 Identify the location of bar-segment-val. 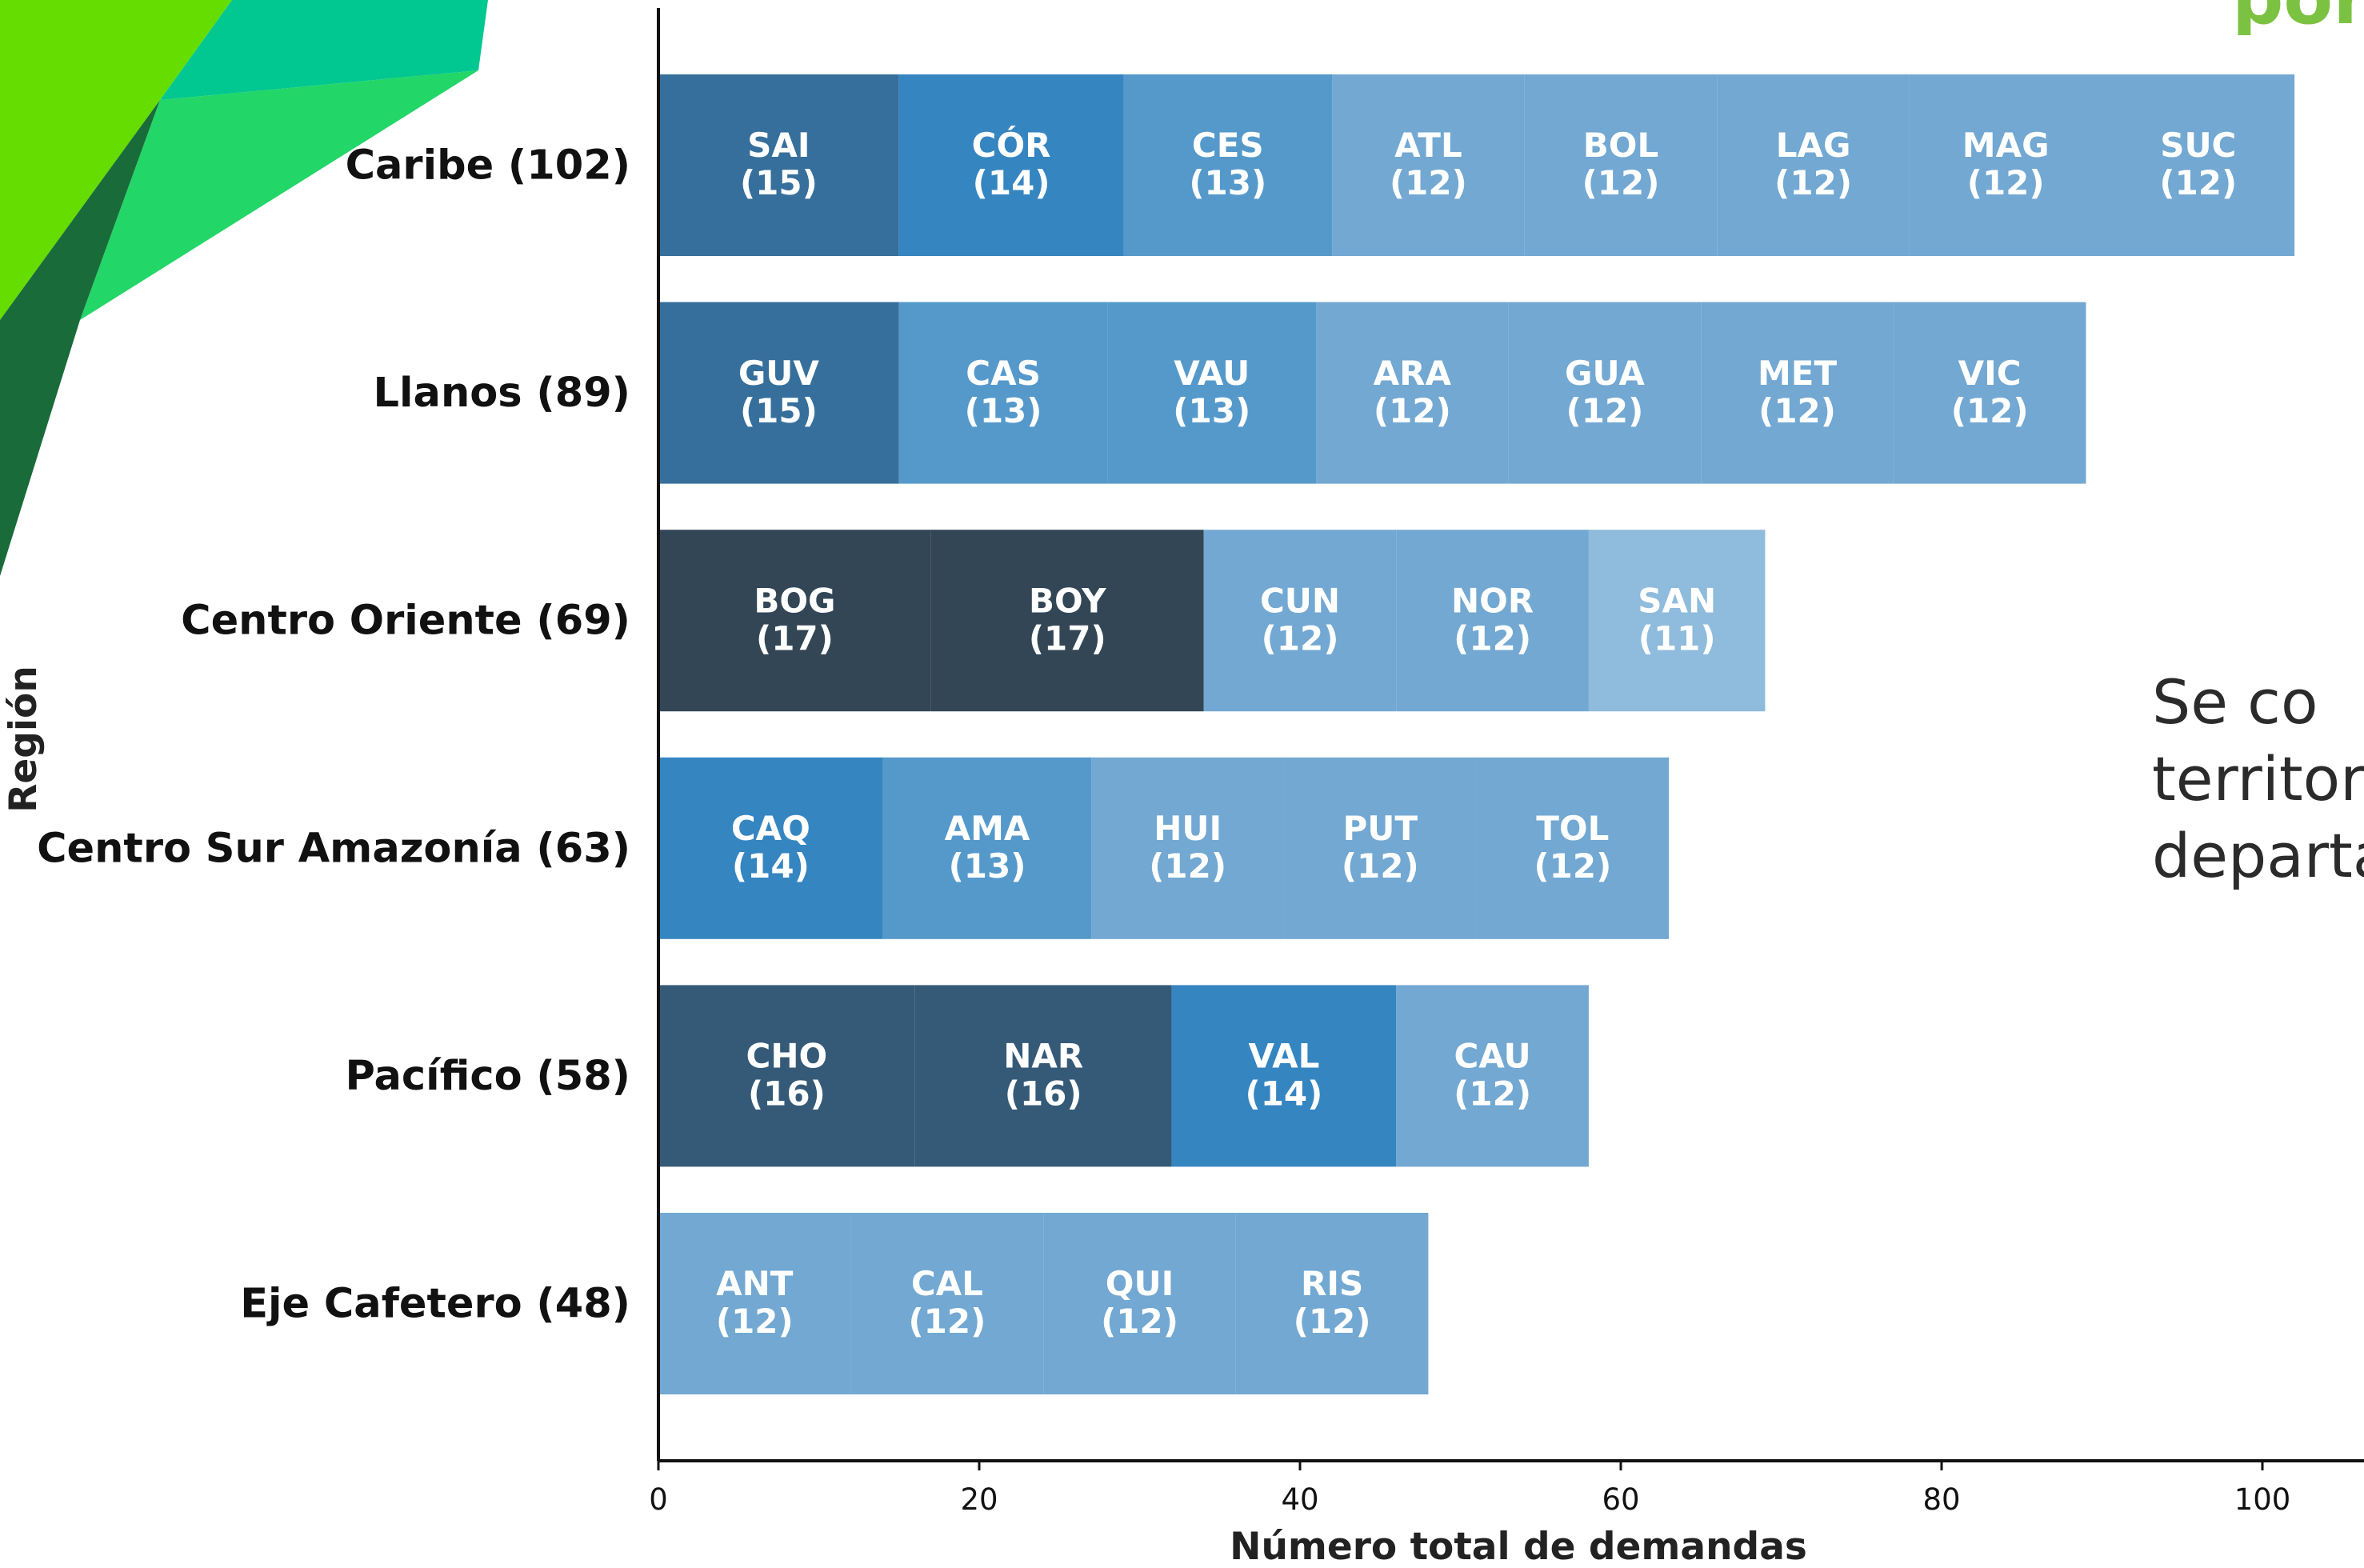
(1284, 1076).